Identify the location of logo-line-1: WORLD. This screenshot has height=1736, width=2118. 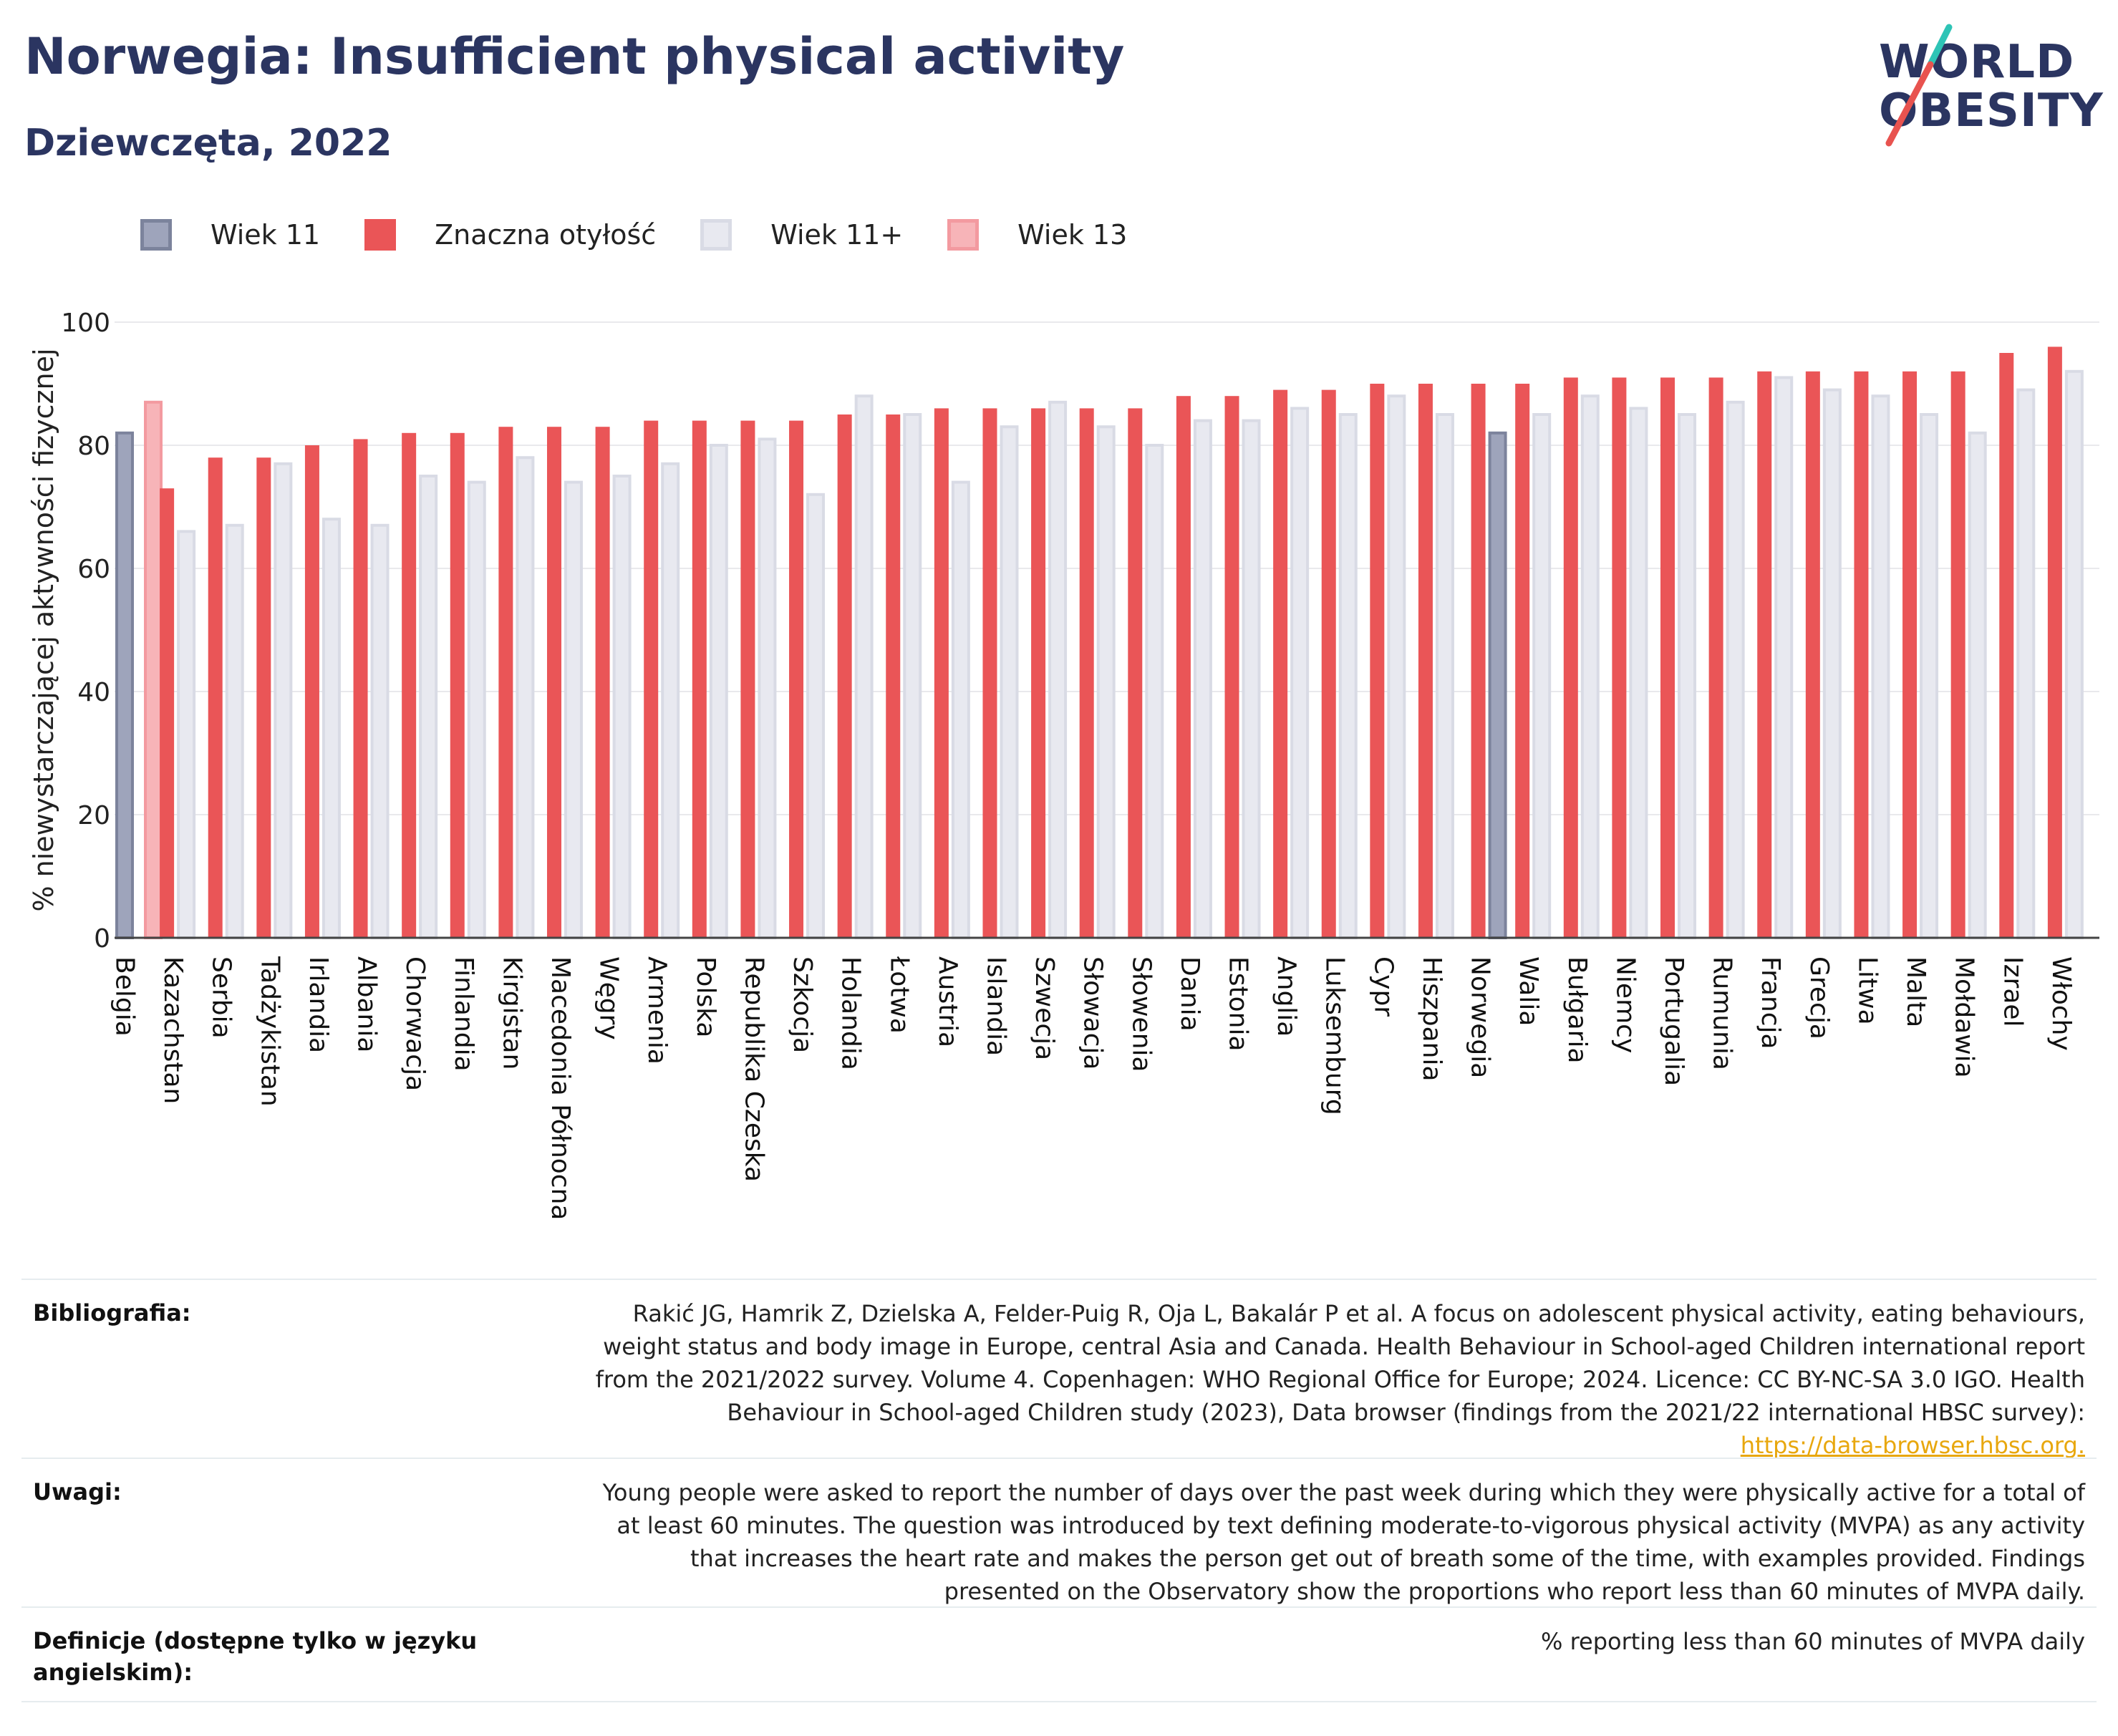
(1977, 62).